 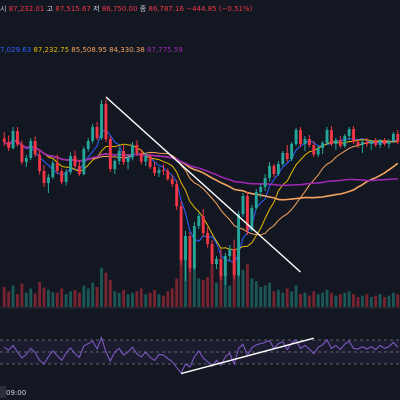 What do you see at coordinates (51, 50) in the screenshot?
I see `ma-value-2: 87,232.75` at bounding box center [51, 50].